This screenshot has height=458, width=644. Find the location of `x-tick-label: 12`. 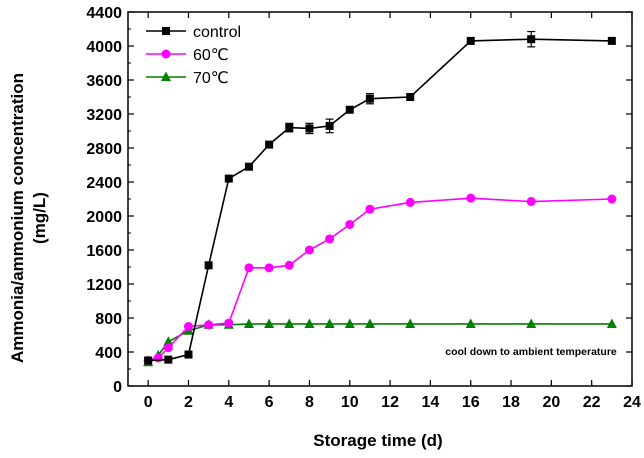

x-tick-label: 12 is located at coordinates (390, 402).